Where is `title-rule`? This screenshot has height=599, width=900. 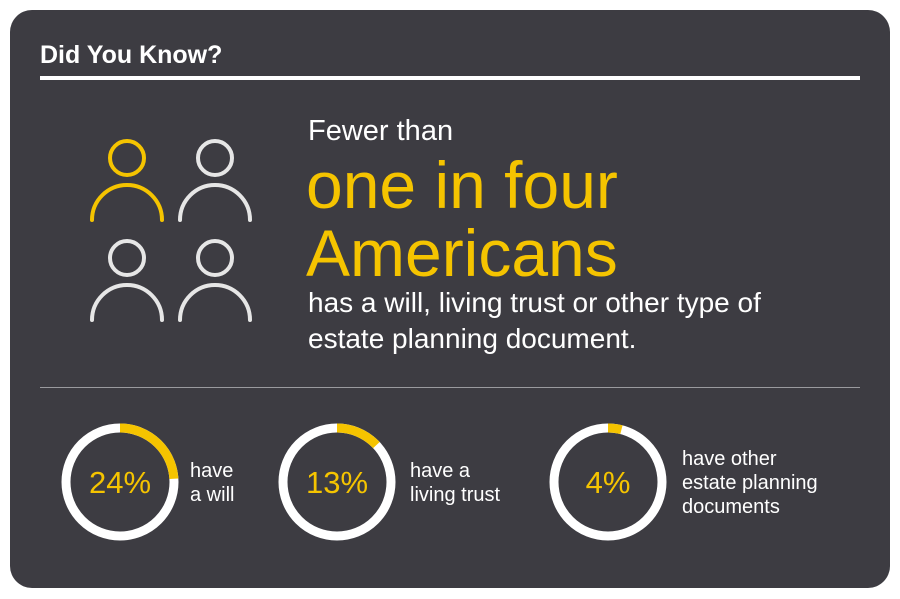 title-rule is located at coordinates (450, 78).